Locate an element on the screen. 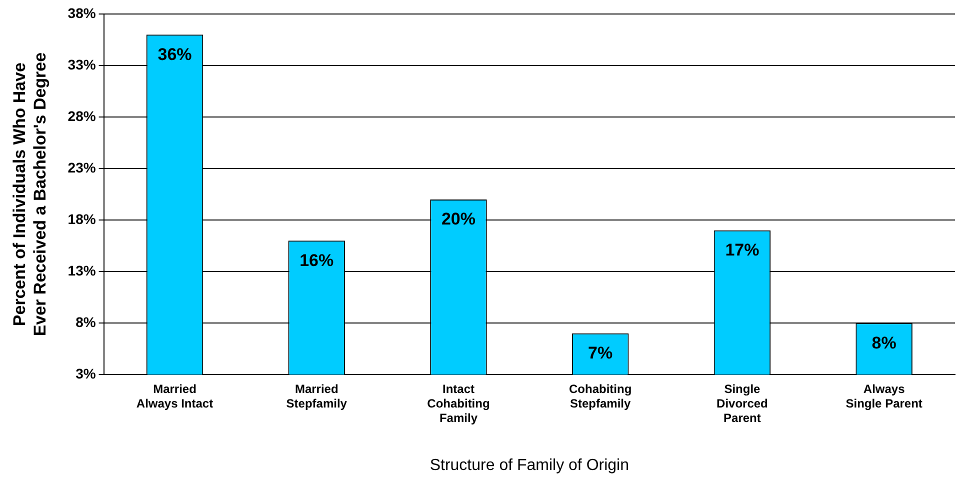  y-tick-label: 38% is located at coordinates (82, 12).